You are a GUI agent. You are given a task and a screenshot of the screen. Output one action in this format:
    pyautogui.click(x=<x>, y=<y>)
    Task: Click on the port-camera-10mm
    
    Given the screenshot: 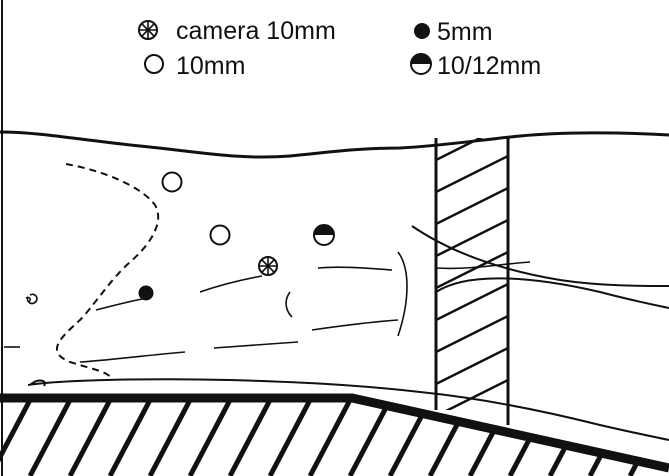 What is the action you would take?
    pyautogui.click(x=268, y=266)
    